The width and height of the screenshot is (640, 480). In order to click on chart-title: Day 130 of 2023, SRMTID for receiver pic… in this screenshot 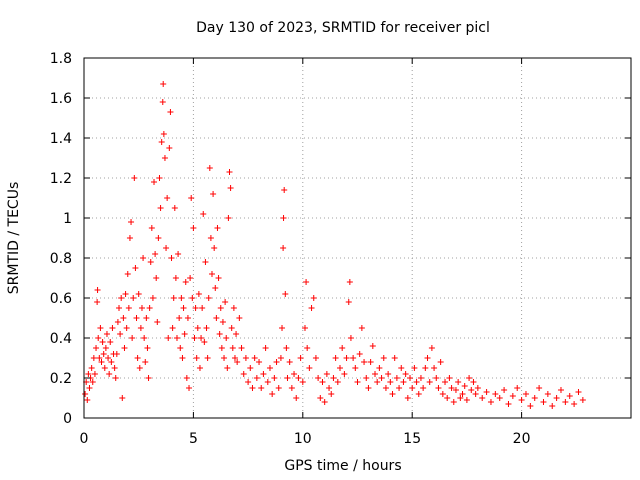, I will do `click(343, 28)`.